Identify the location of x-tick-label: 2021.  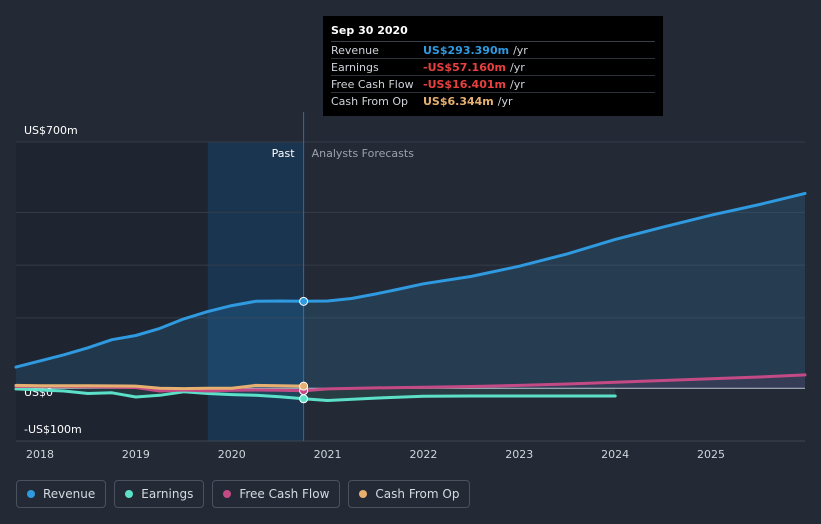
(328, 454).